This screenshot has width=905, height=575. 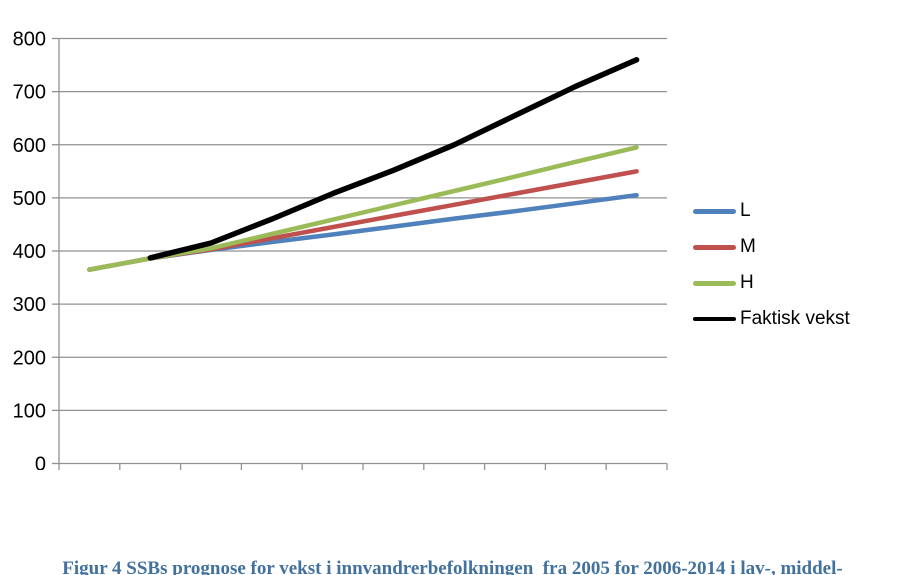 What do you see at coordinates (147, 566) in the screenshot?
I see `caption-spellchecked-word: SSBs` at bounding box center [147, 566].